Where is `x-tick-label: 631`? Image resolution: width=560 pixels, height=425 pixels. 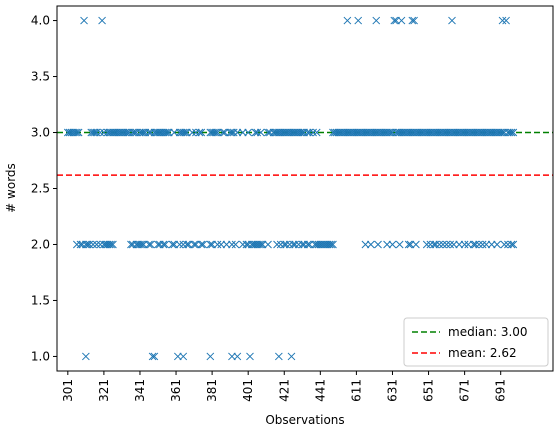 x-tick-label: 631 is located at coordinates (392, 390).